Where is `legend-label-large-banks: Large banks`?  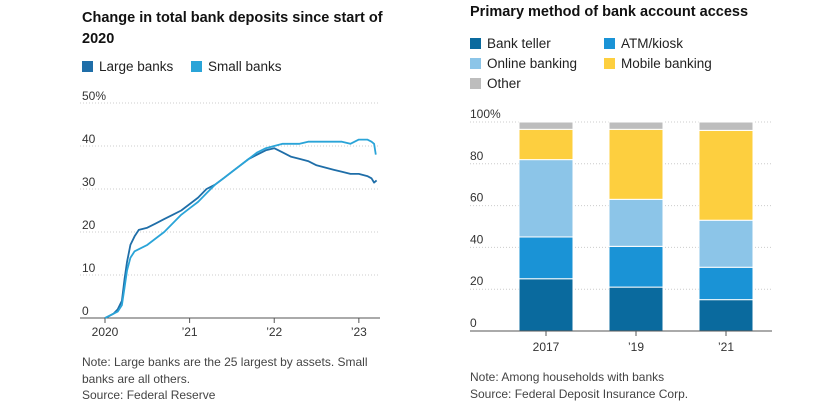 legend-label-large-banks: Large banks is located at coordinates (136, 66).